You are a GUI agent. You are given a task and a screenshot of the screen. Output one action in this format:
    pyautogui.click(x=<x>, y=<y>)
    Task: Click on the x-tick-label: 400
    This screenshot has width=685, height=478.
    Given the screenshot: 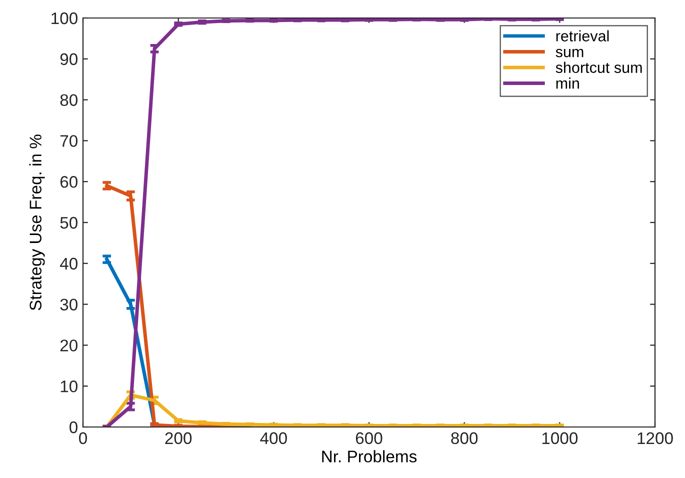 What is the action you would take?
    pyautogui.click(x=273, y=438)
    